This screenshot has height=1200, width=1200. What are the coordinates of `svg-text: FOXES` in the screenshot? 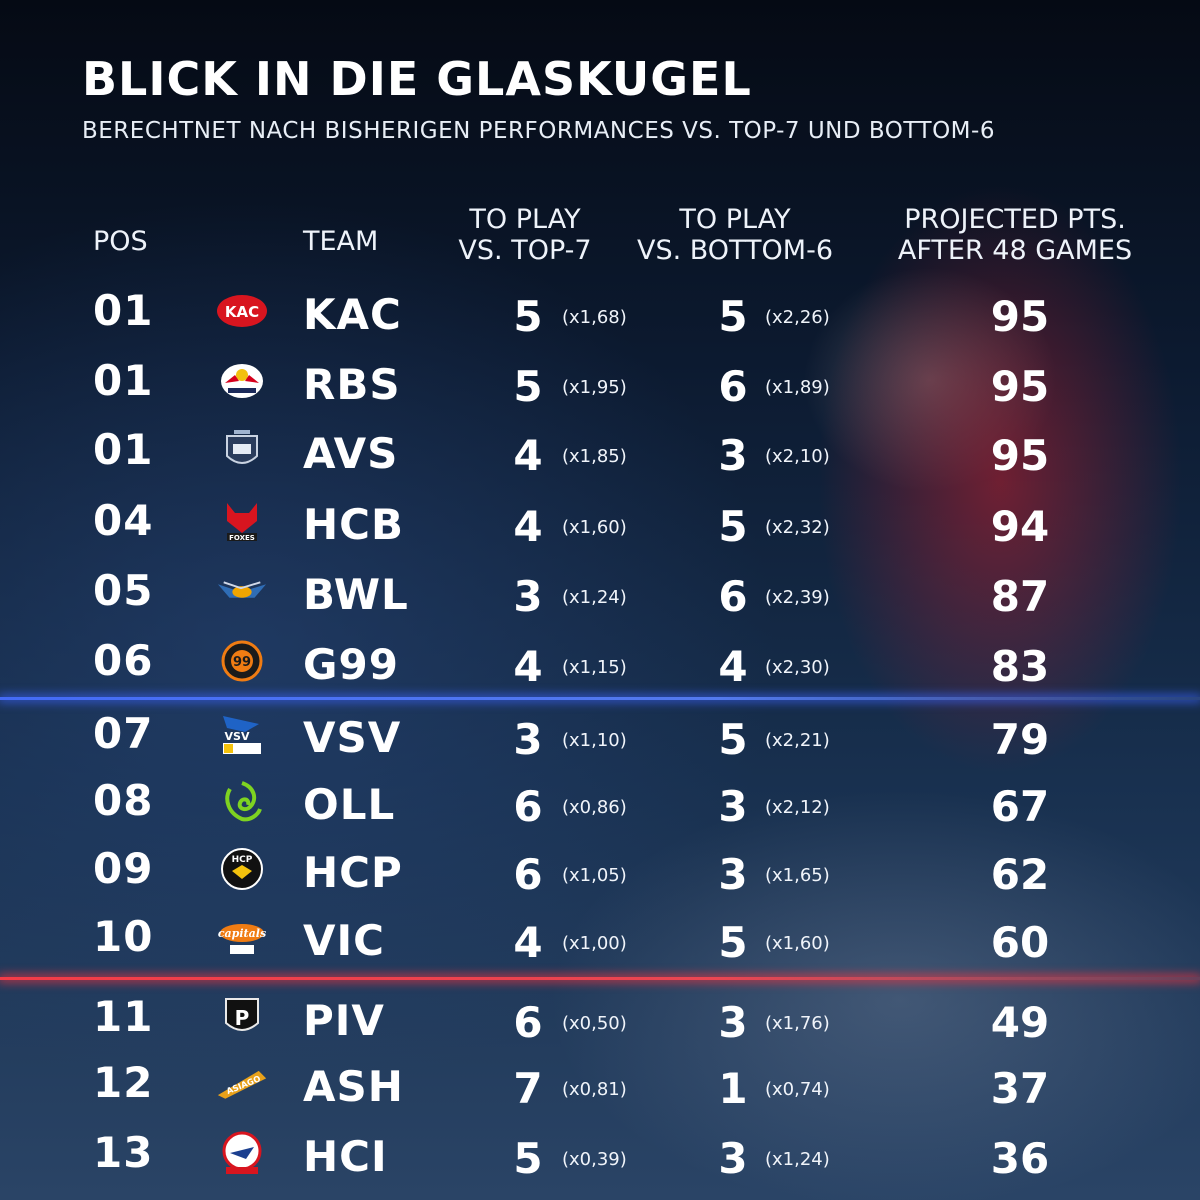 It's located at (242, 538).